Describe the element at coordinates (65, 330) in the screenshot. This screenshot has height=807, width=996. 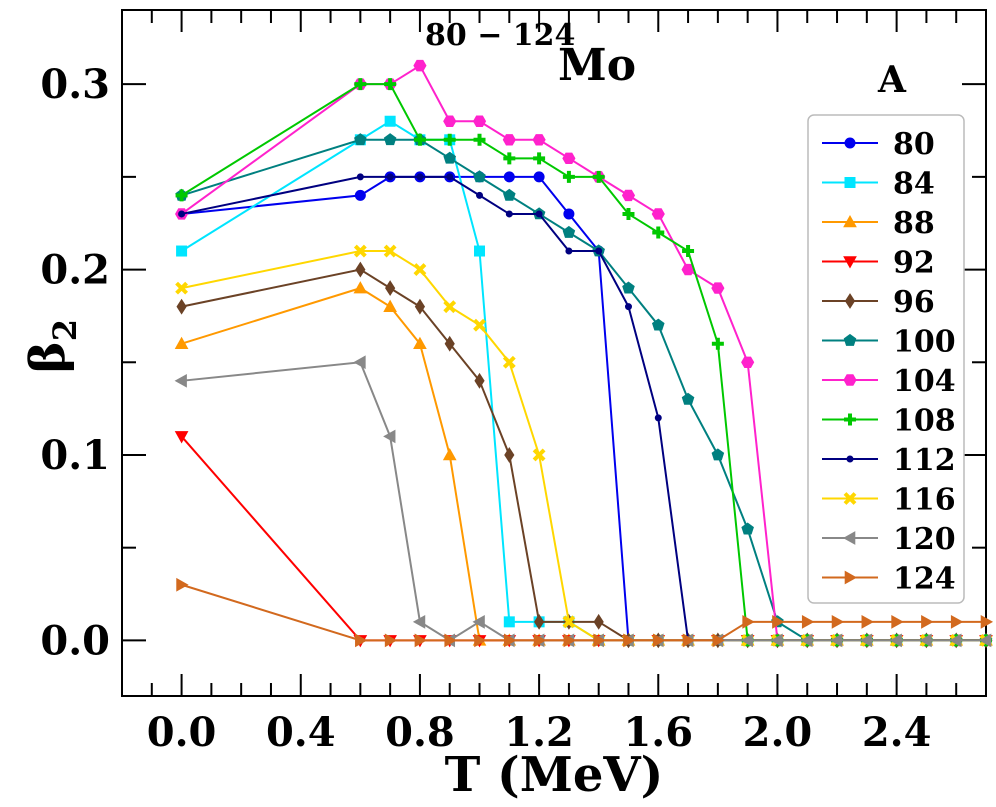
I see `y-axis-title-subscript: 2` at that location.